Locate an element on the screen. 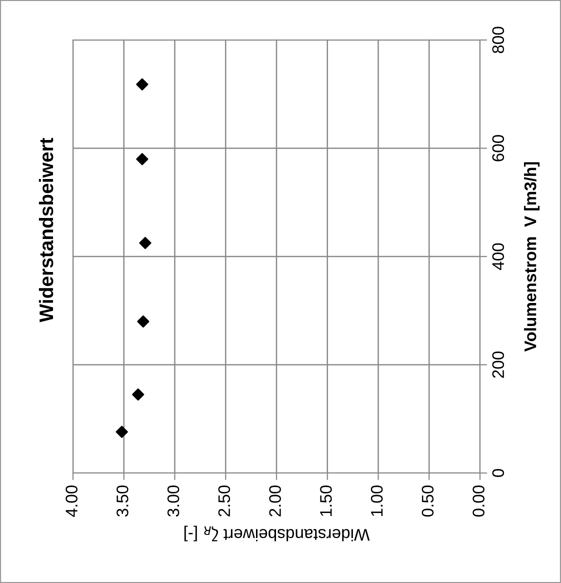 This screenshot has height=583, width=561. x-tick-label: 2.50 is located at coordinates (224, 500).